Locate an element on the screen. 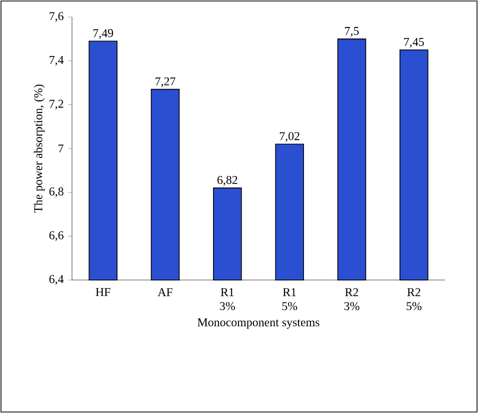  x-tick-label: AF is located at coordinates (165, 292).